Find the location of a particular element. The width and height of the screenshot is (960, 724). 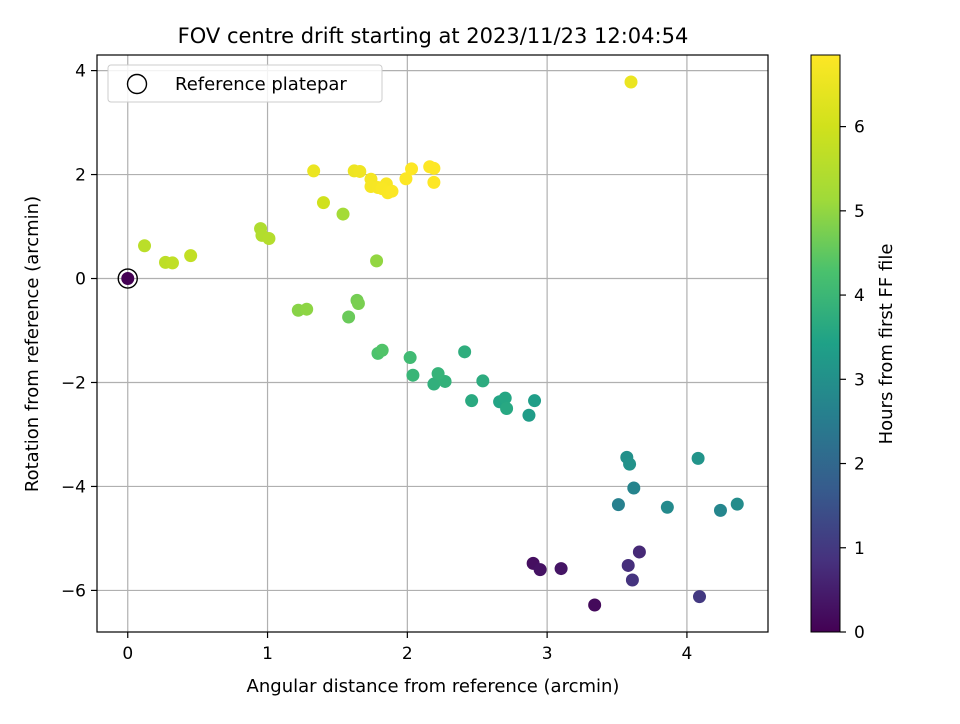

legend-entry: Reference platepar is located at coordinates (261, 84).